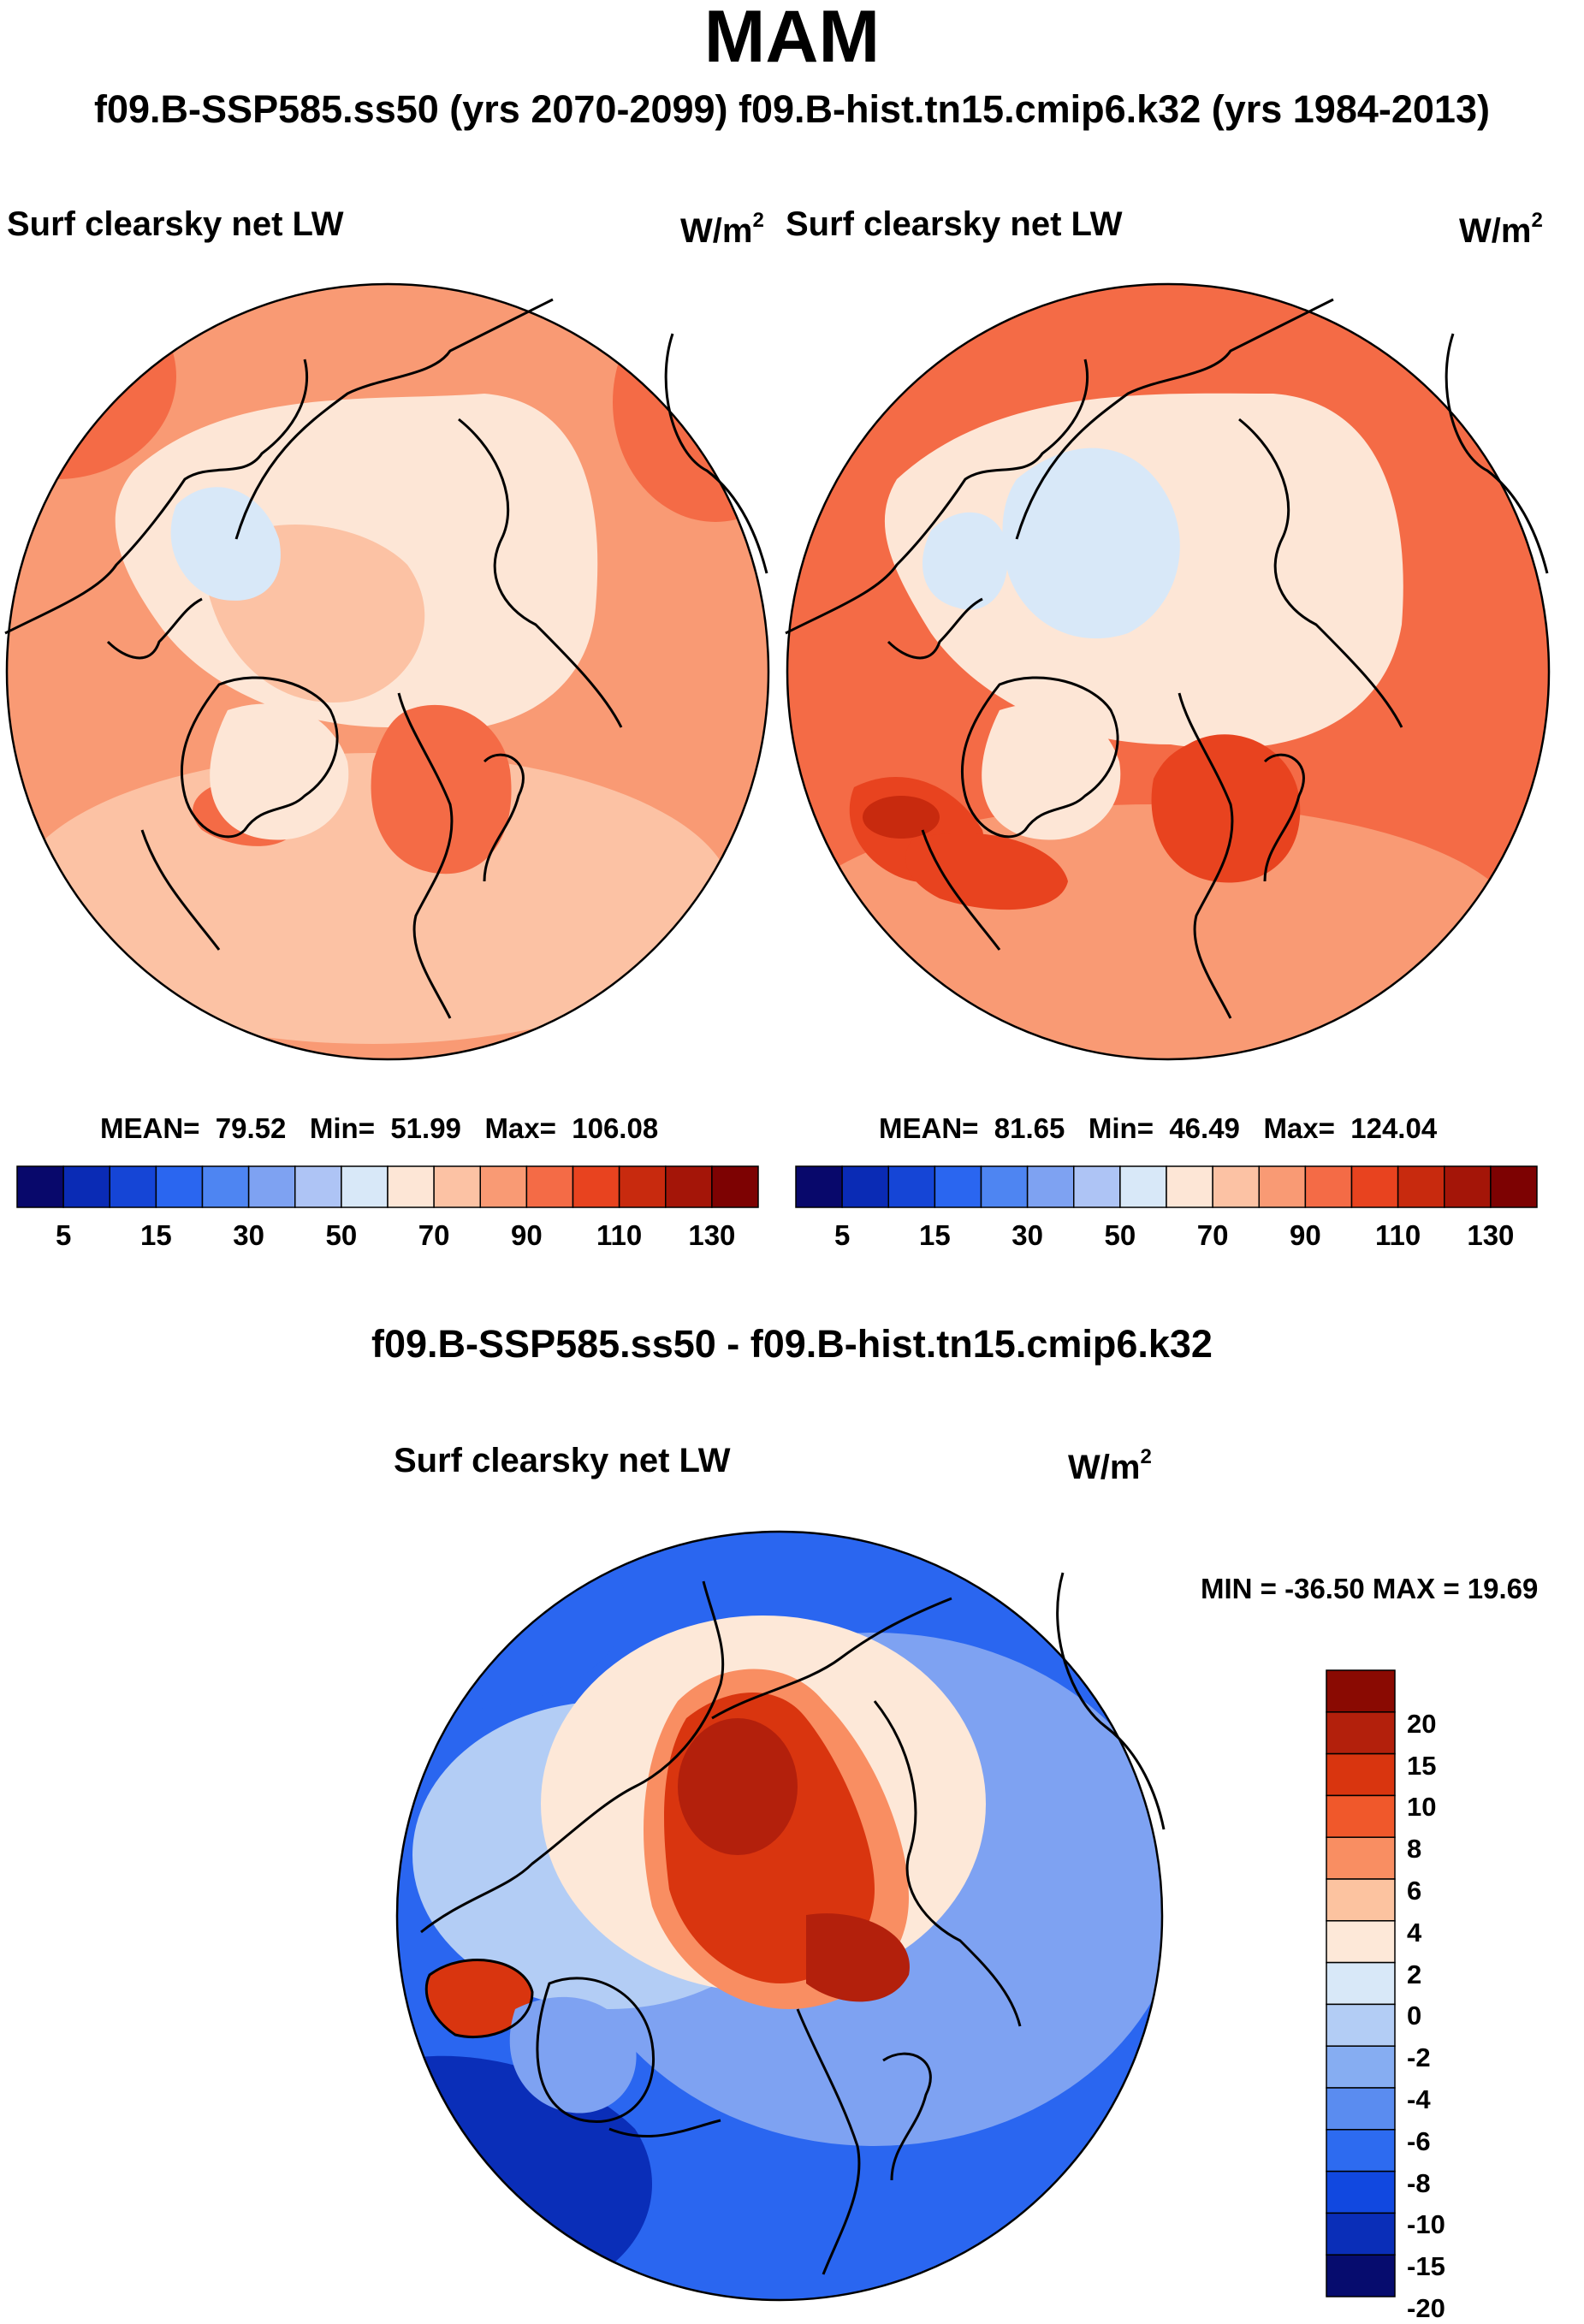 This screenshot has height=2324, width=1584. What do you see at coordinates (738, 1786) in the screenshot?
I see `diff-map-arctic-core` at bounding box center [738, 1786].